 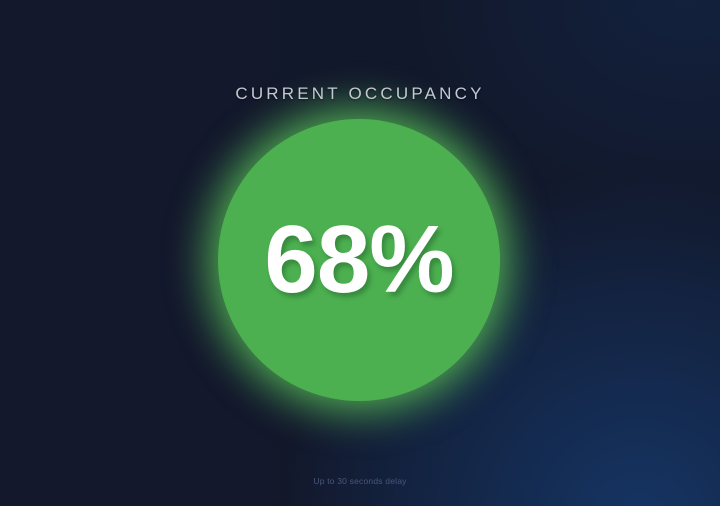 What do you see at coordinates (360, 481) in the screenshot?
I see `delay-note: Up to 30 seconds delay` at bounding box center [360, 481].